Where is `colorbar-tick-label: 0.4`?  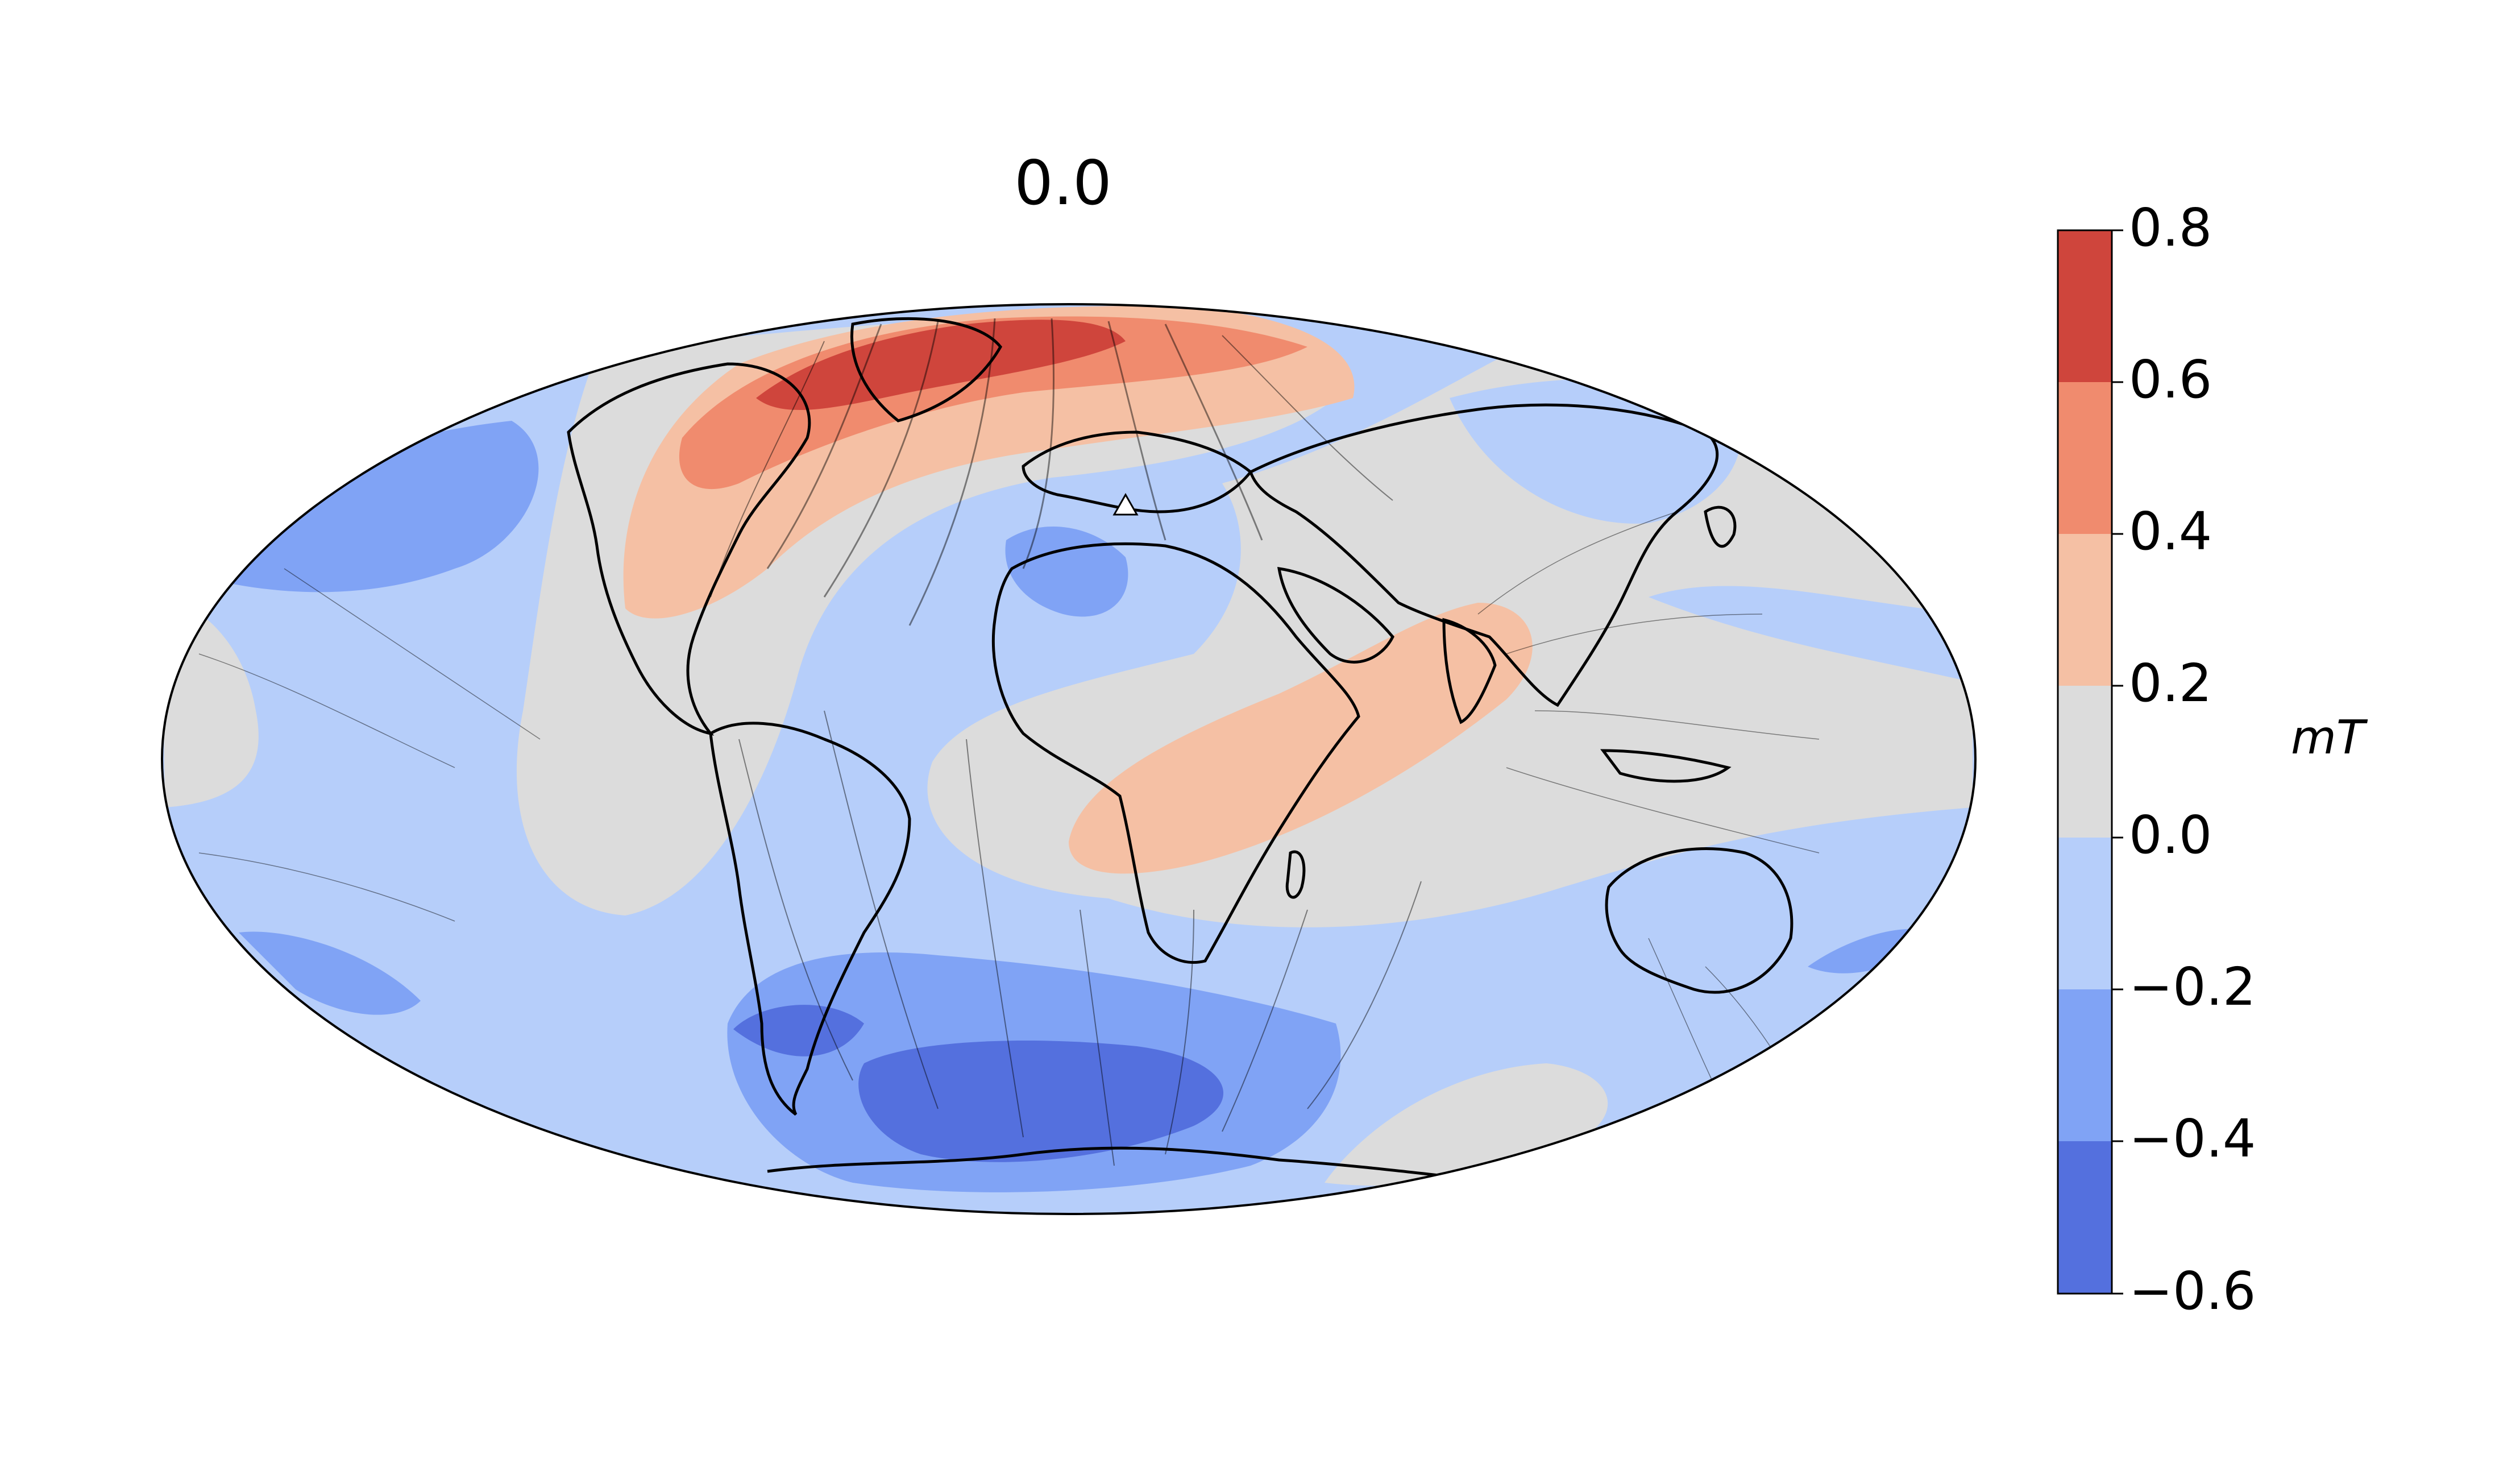 colorbar-tick-label: 0.4 is located at coordinates (2170, 531).